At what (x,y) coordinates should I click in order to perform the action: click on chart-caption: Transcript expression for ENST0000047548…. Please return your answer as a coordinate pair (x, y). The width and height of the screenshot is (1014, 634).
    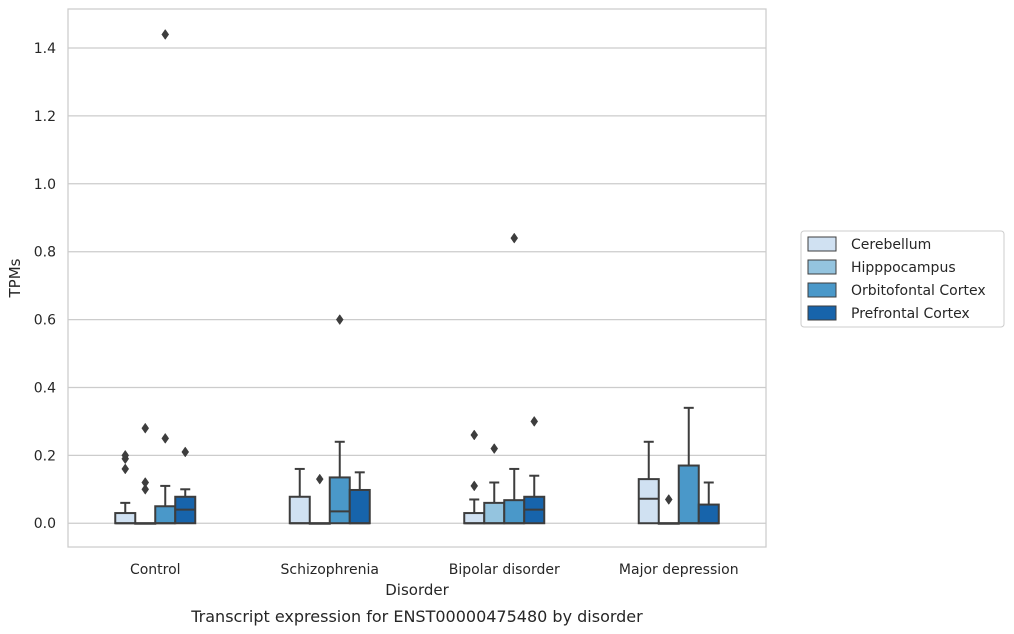
    Looking at the image, I should click on (416, 616).